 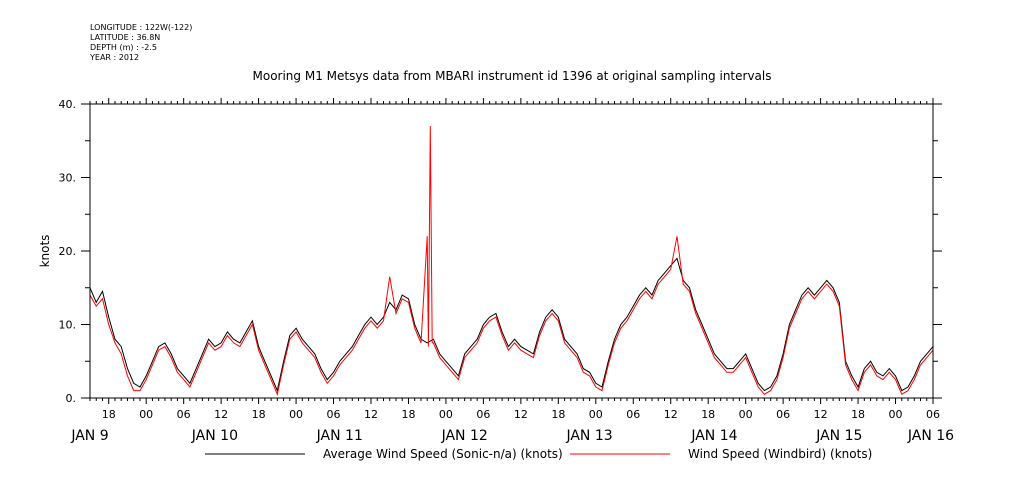 I want to click on x-day-label: JAN 11, so click(x=339, y=436).